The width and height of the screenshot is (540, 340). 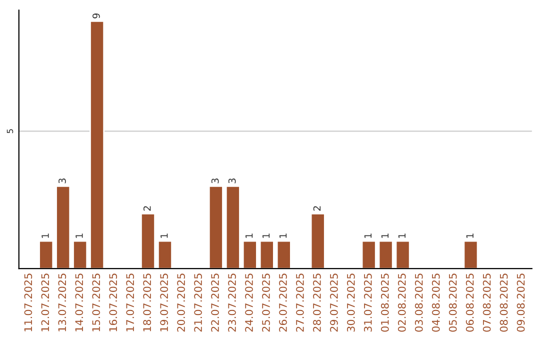 I want to click on x-tick-label: 31.07.2025, so click(x=368, y=303).